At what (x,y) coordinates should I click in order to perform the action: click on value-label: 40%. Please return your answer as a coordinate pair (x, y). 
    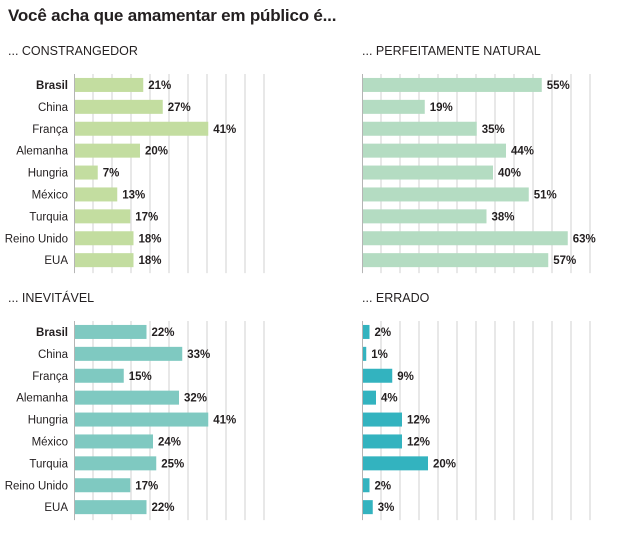
    Looking at the image, I should click on (509, 174).